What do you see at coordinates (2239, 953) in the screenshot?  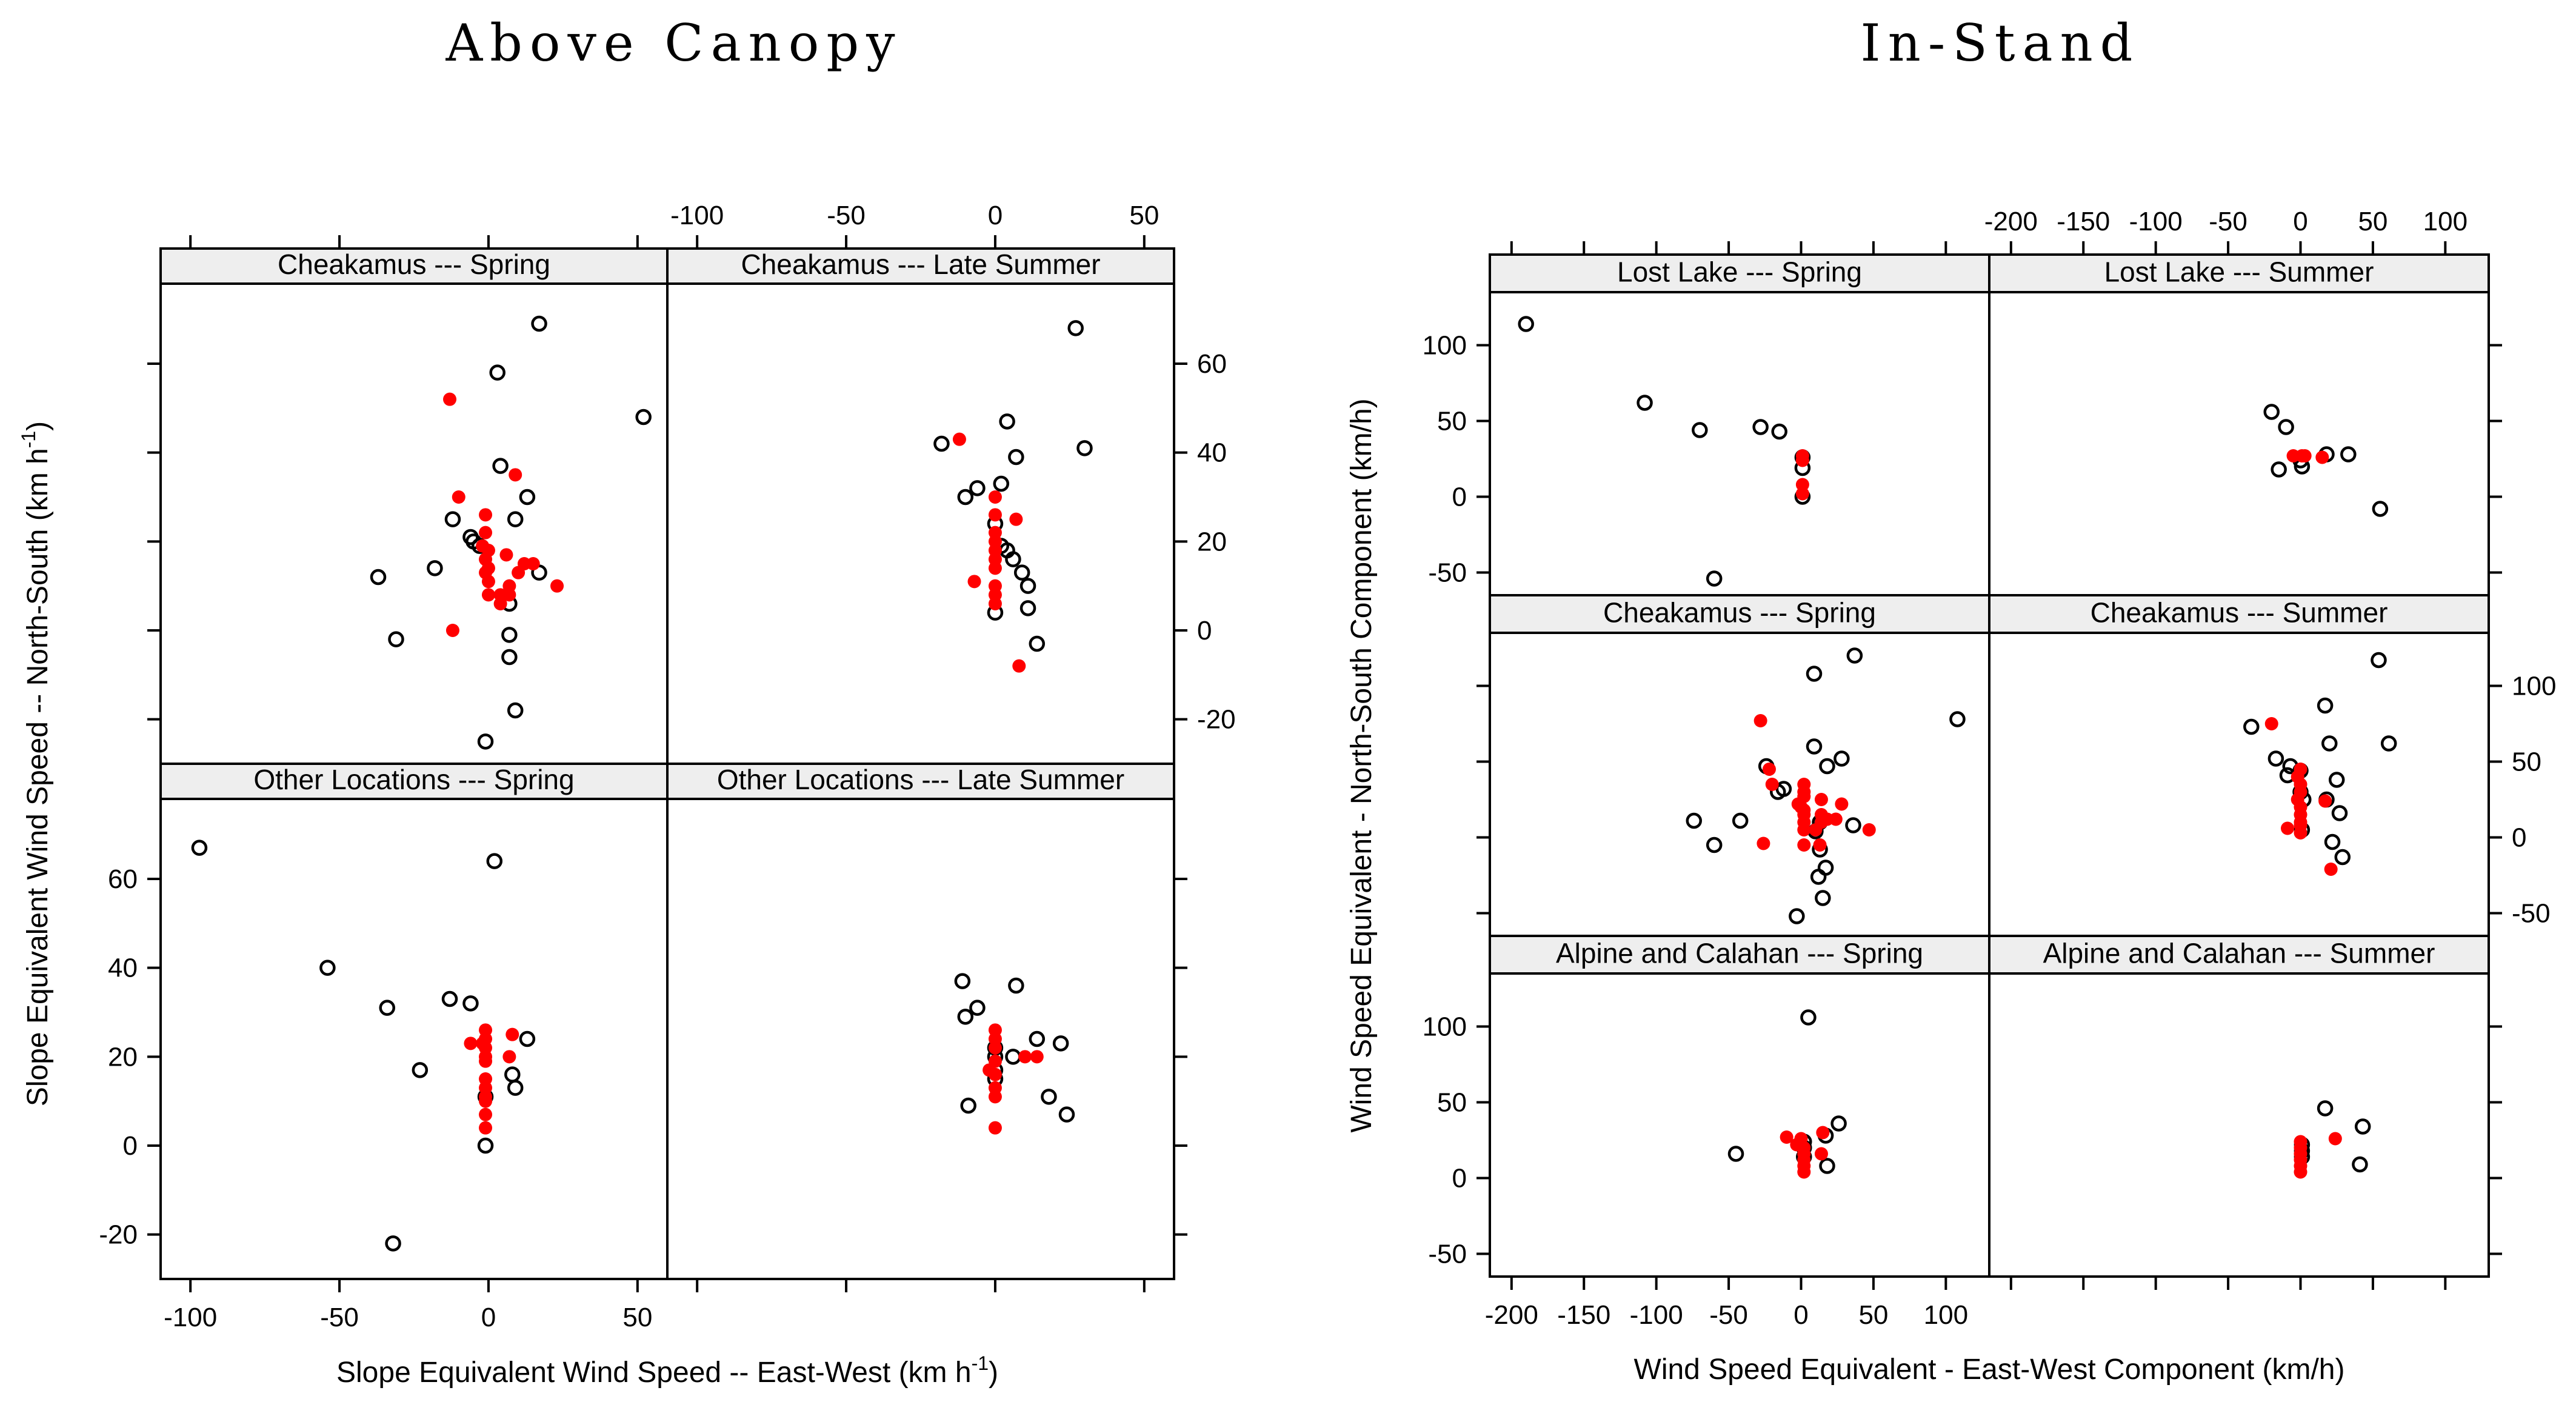 I see `panel-strip-label: Alpine and Calahan --- Summer` at bounding box center [2239, 953].